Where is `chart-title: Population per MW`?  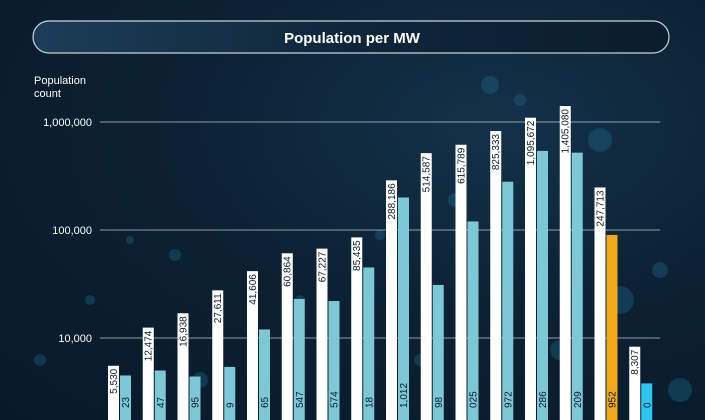 chart-title: Population per MW is located at coordinates (352, 38).